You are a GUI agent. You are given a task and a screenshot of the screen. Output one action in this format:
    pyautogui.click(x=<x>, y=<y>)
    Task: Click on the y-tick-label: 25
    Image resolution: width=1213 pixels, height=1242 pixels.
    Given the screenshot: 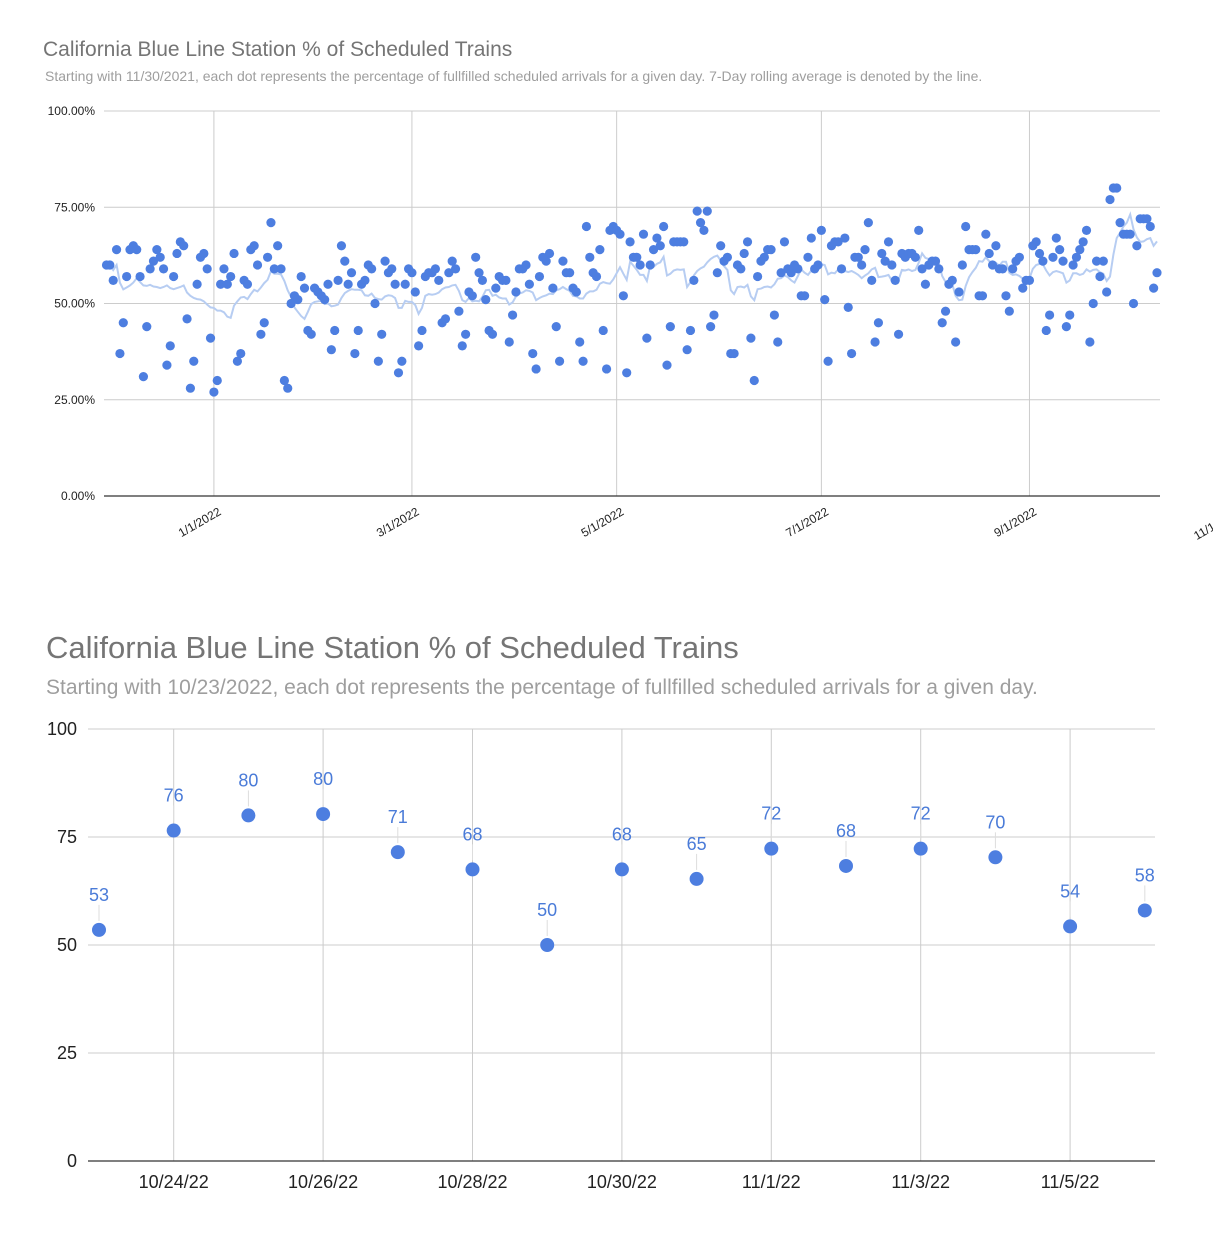 What is the action you would take?
    pyautogui.click(x=67, y=1053)
    